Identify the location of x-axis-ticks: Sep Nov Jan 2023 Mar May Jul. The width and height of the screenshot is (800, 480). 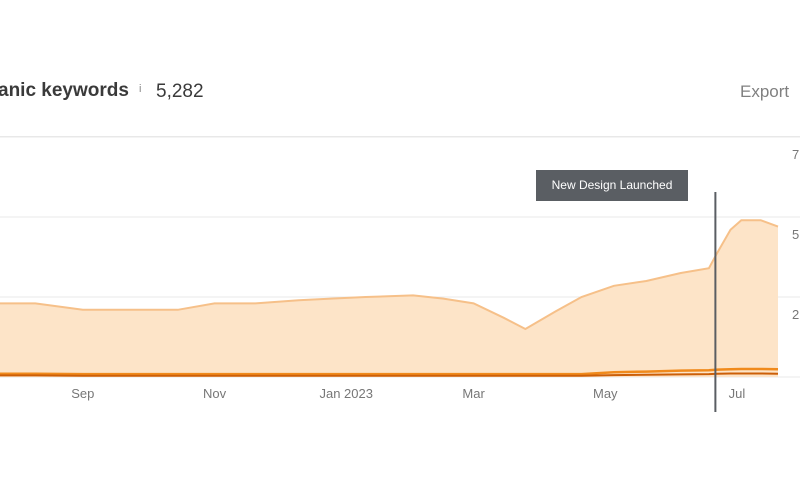
(408, 393).